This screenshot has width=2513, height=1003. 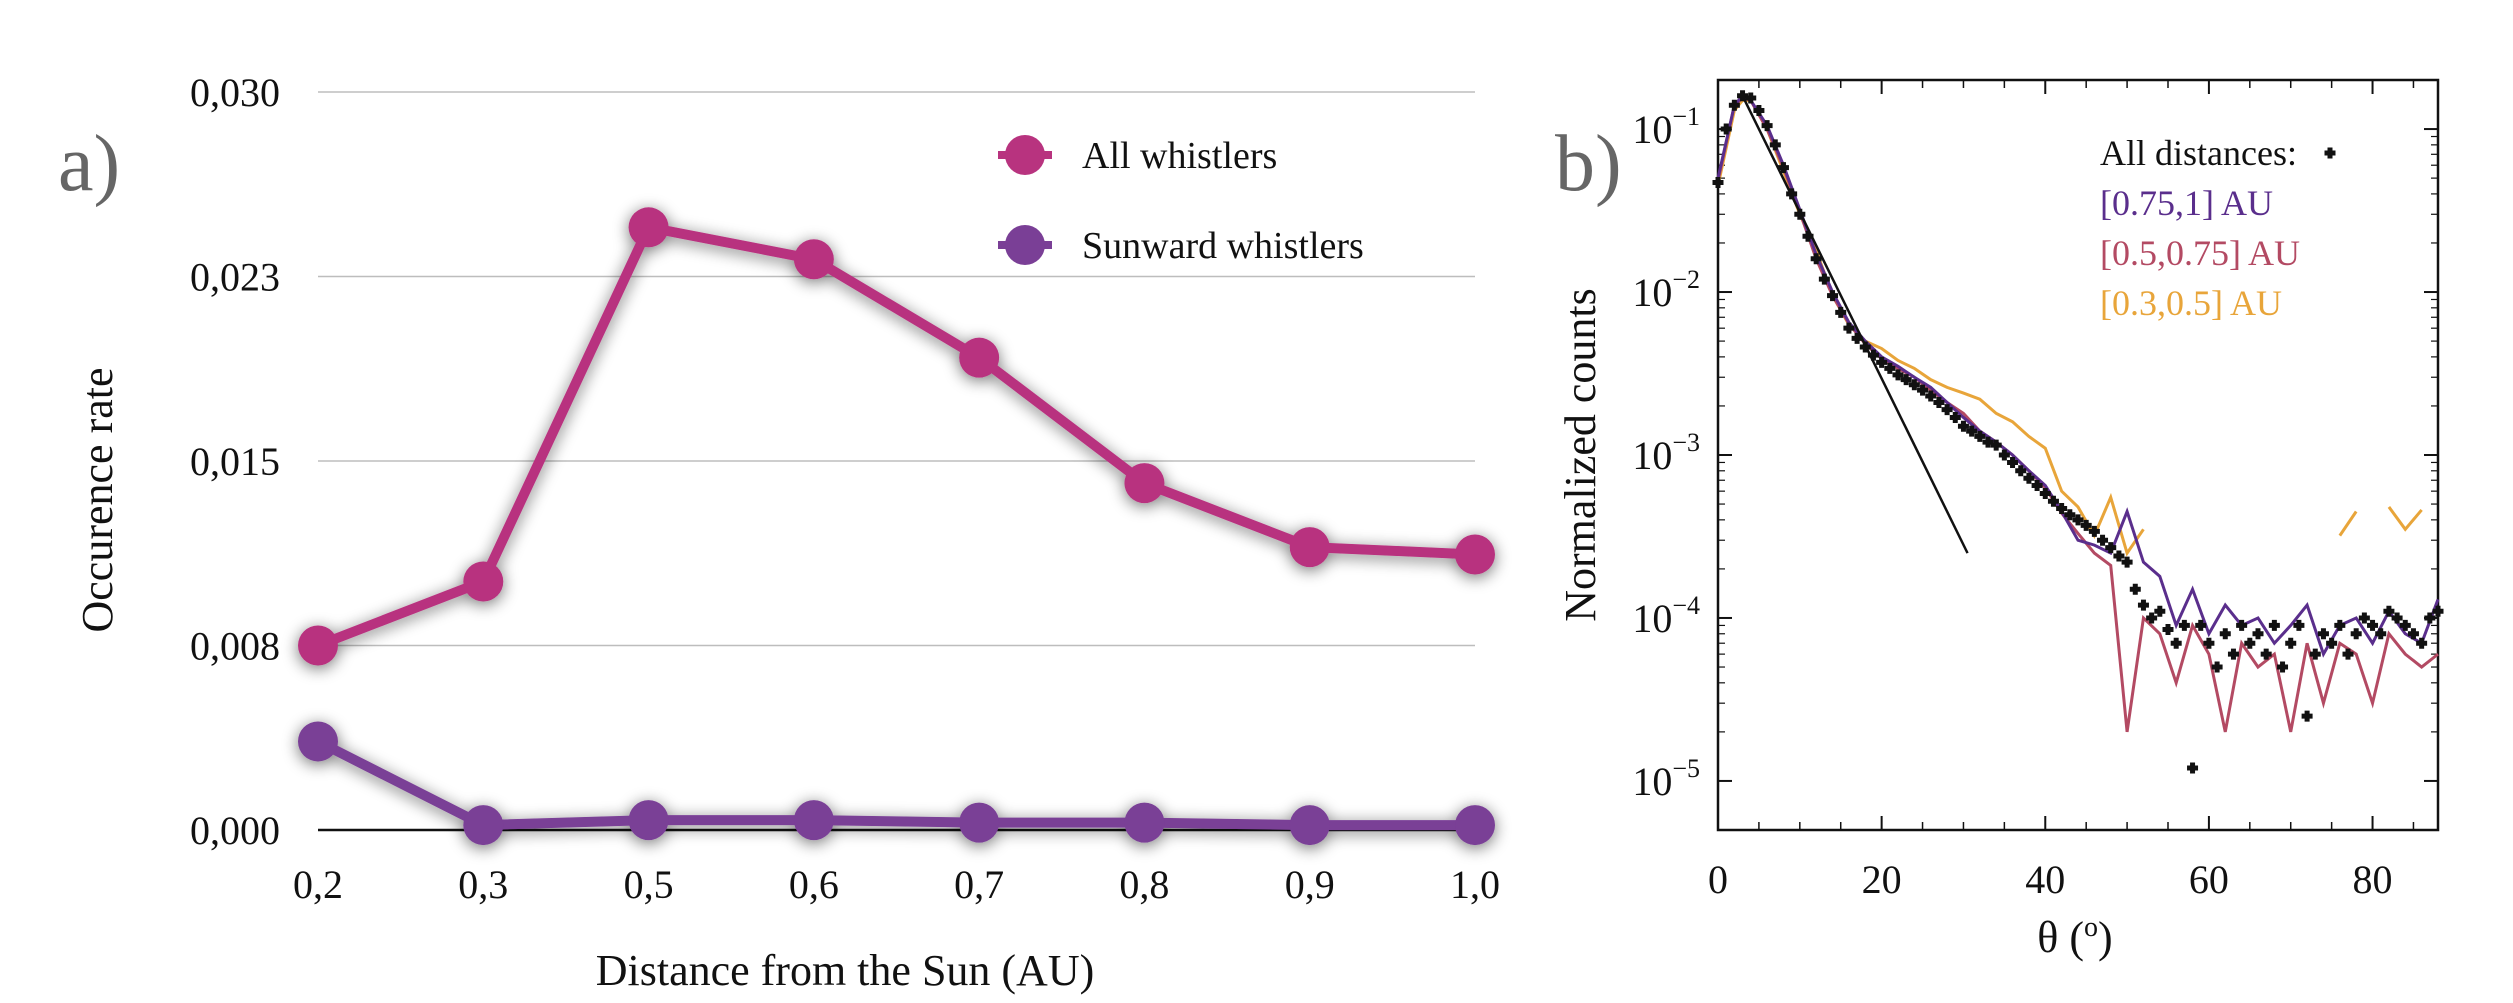 What do you see at coordinates (97, 499) in the screenshot?
I see `panel-a-y-axis-title: Occurence rate` at bounding box center [97, 499].